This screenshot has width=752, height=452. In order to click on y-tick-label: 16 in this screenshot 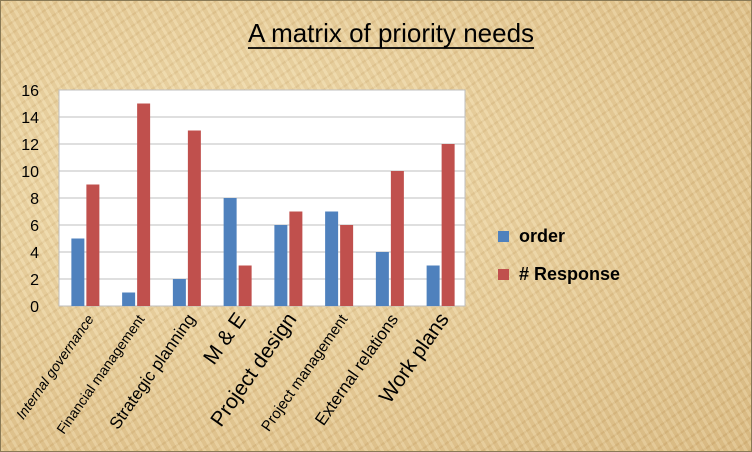, I will do `click(30, 91)`.